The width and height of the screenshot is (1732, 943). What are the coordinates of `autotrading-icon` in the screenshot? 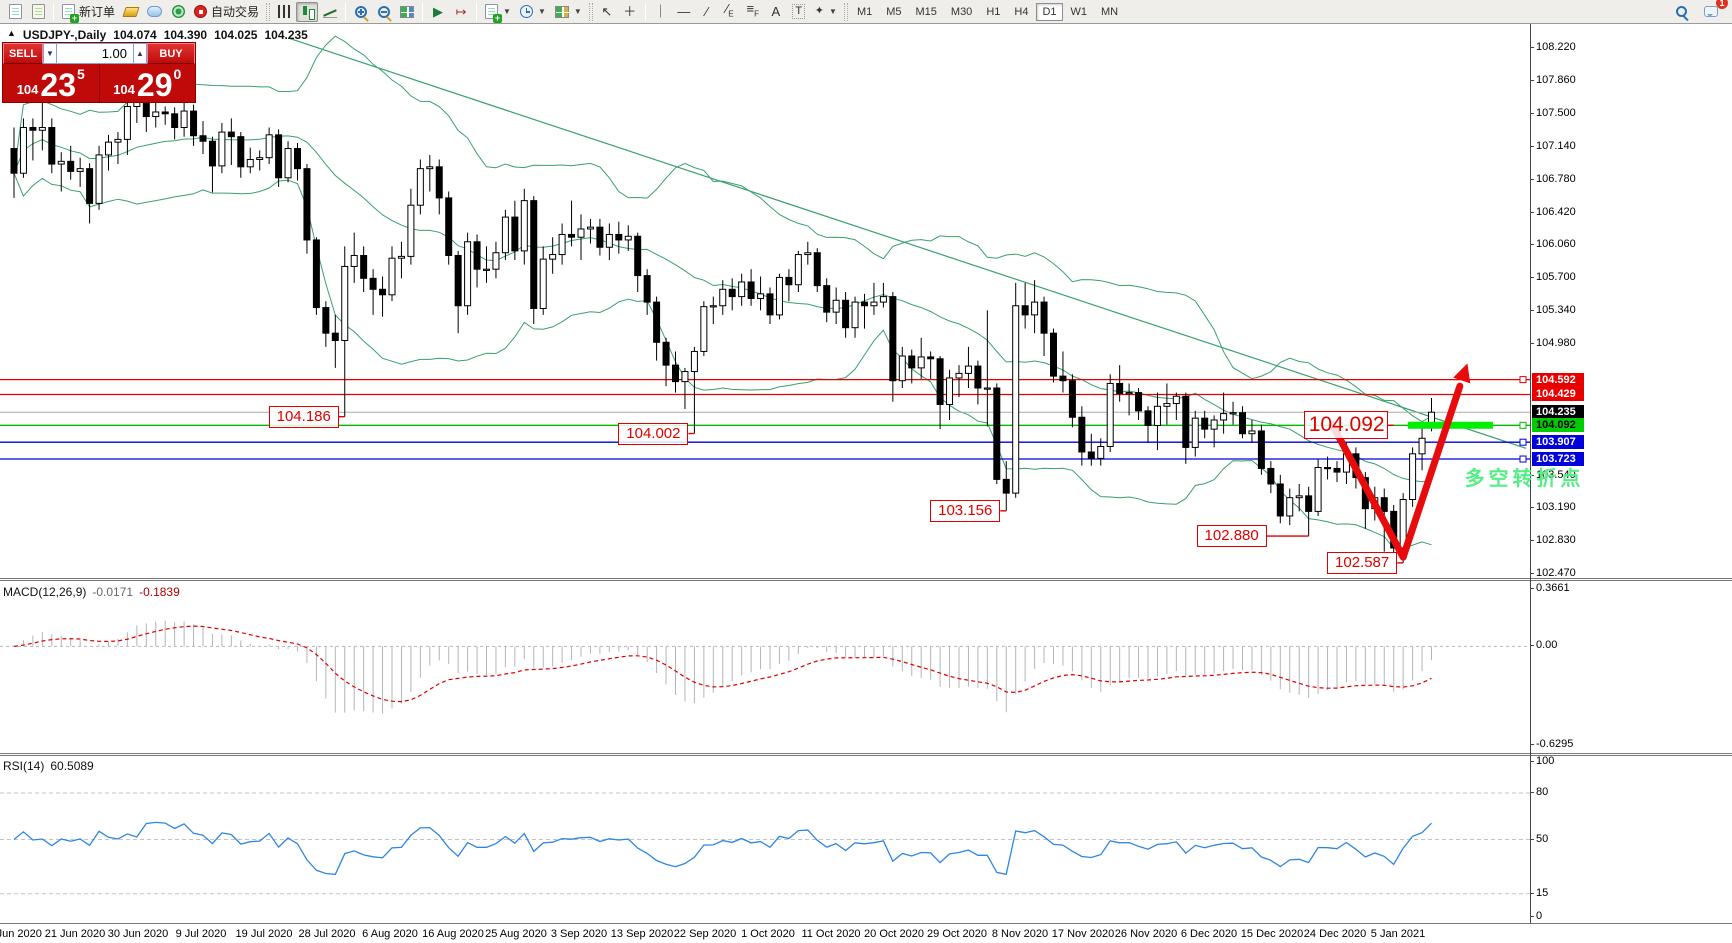 It's located at (201, 11).